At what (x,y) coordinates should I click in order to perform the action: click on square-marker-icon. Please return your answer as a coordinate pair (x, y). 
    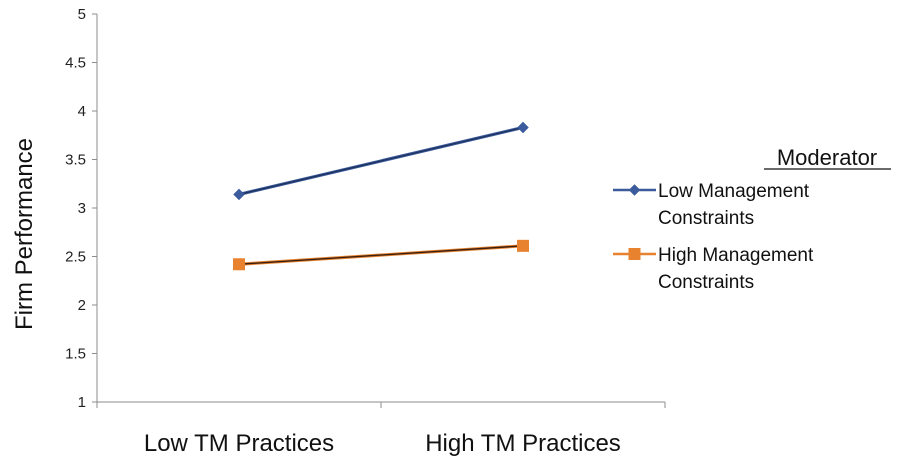
    Looking at the image, I should click on (634, 254).